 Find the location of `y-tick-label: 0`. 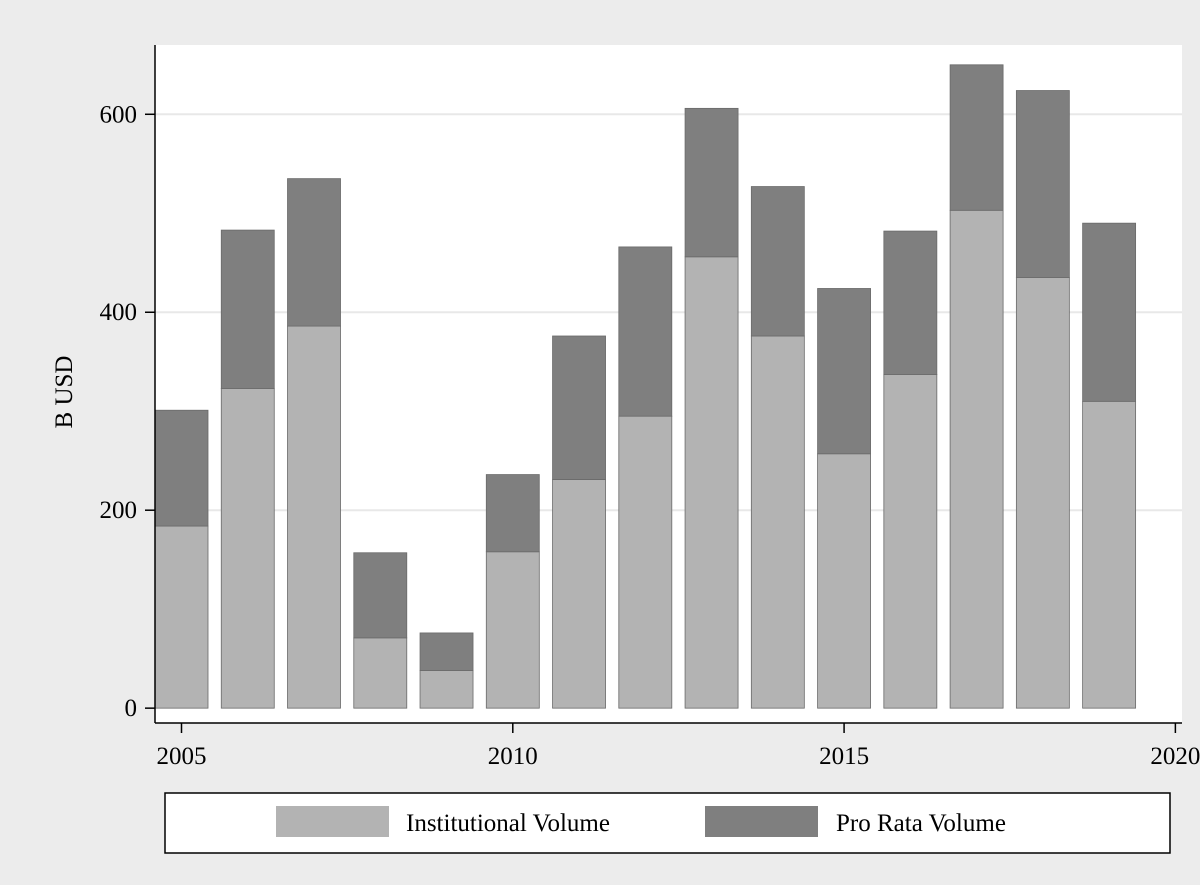

y-tick-label: 0 is located at coordinates (131, 708).